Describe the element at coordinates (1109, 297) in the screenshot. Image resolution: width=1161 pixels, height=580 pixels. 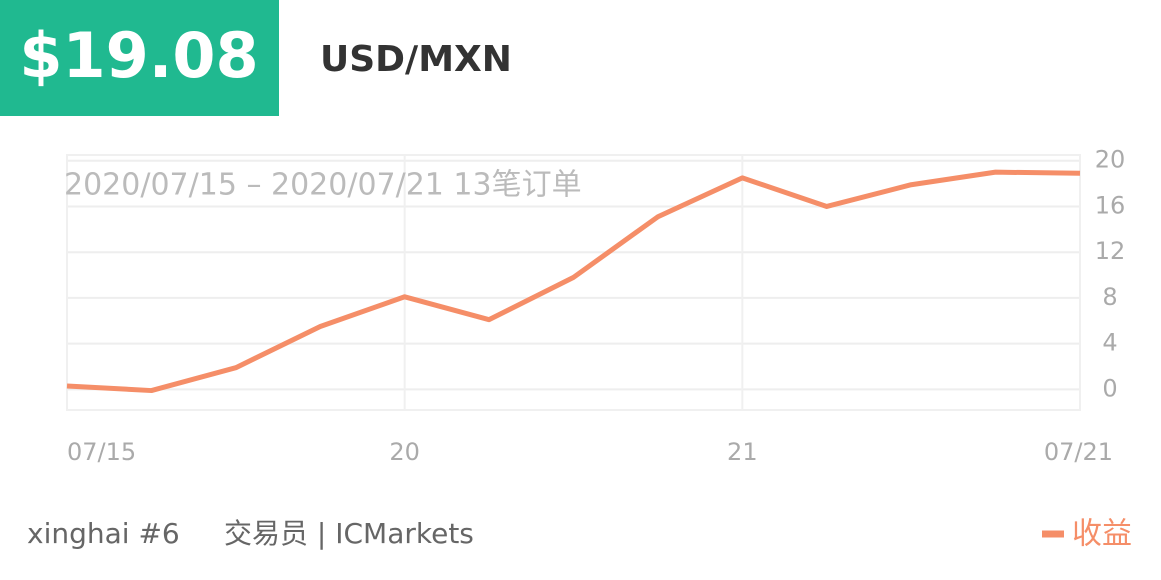
I see `y-tick-label: 8` at that location.